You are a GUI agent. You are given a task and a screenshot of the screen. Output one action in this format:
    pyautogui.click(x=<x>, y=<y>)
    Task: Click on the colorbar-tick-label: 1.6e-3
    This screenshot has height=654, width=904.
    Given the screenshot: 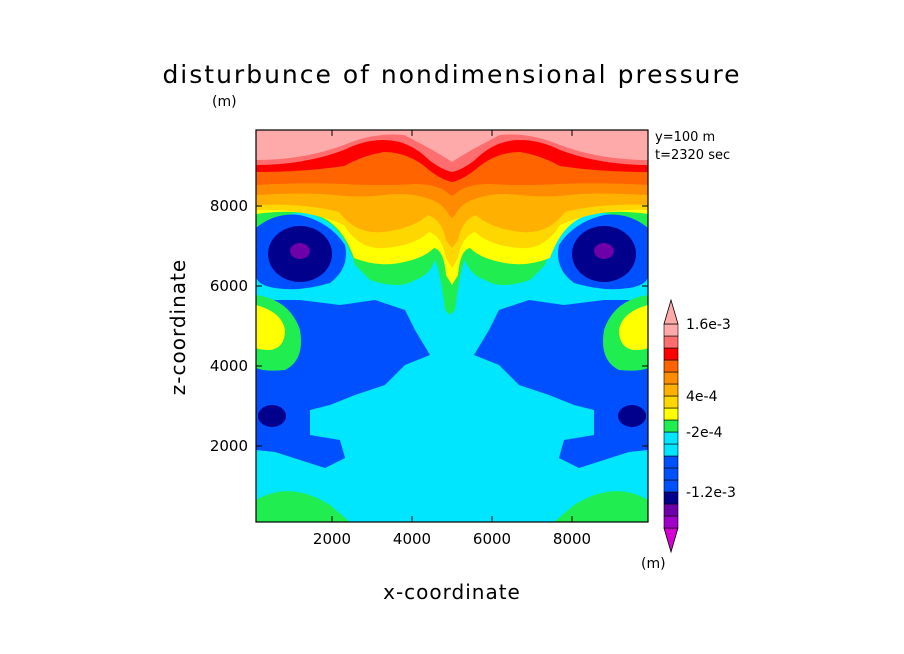 What is the action you would take?
    pyautogui.click(x=708, y=325)
    